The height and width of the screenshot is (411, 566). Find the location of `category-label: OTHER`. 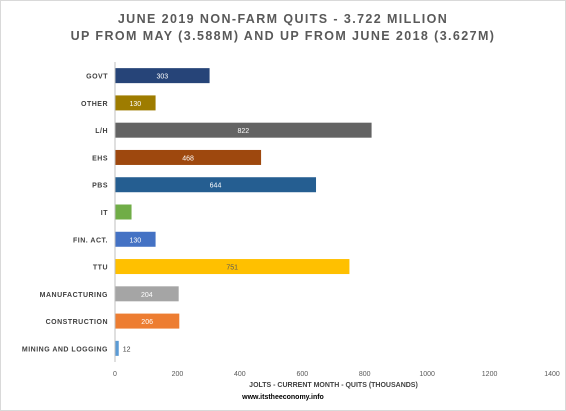

category-label: OTHER is located at coordinates (94, 104).